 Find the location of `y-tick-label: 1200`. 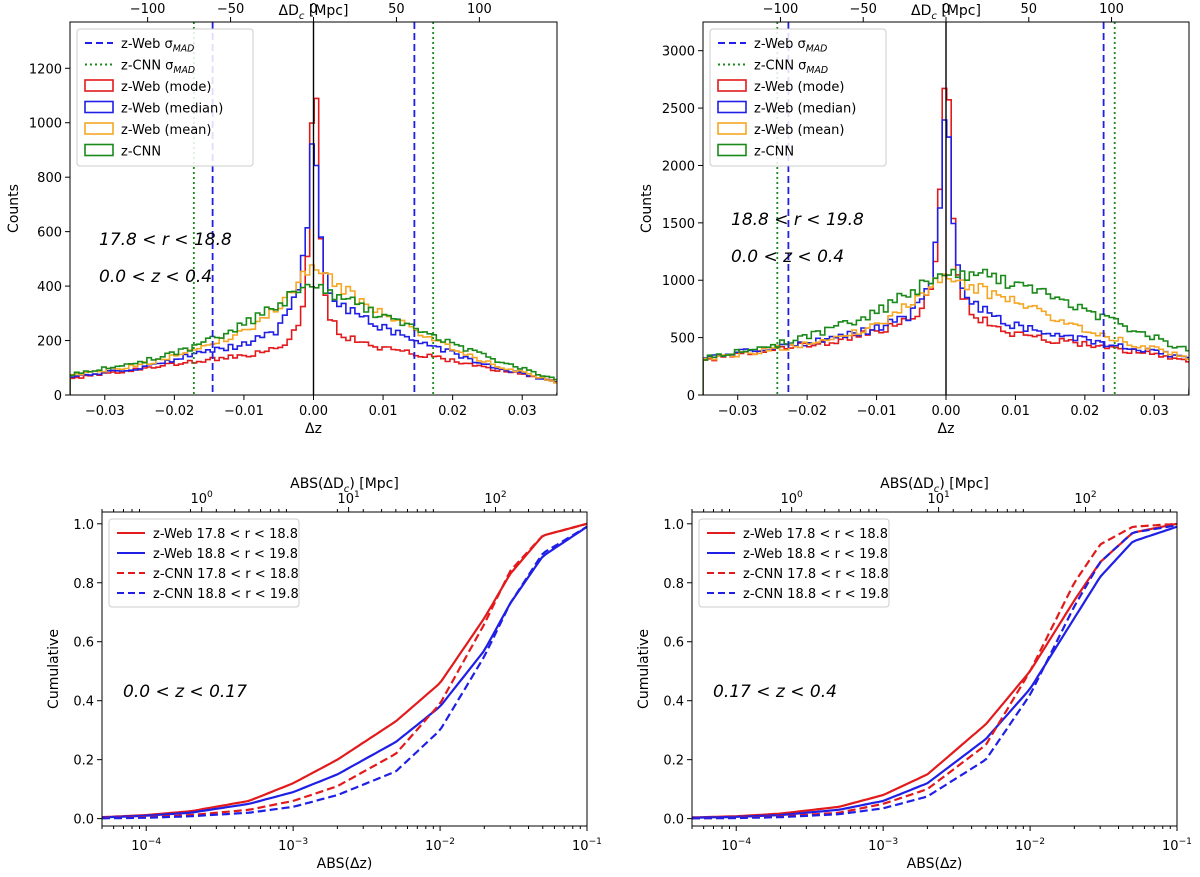

y-tick-label: 1200 is located at coordinates (45, 69).